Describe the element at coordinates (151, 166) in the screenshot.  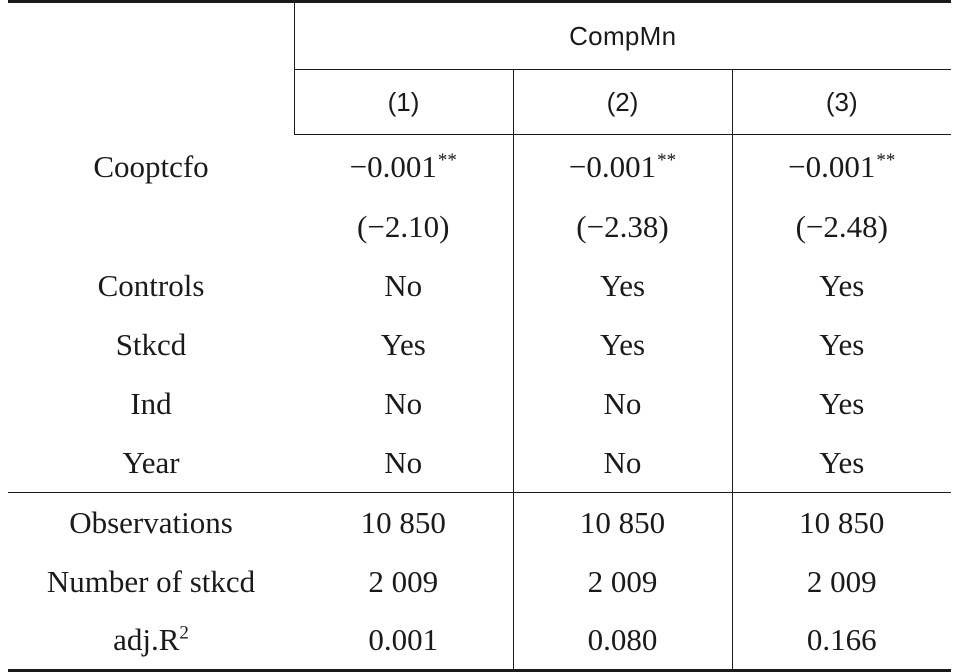
I see `row-label: Cooptcfo` at that location.